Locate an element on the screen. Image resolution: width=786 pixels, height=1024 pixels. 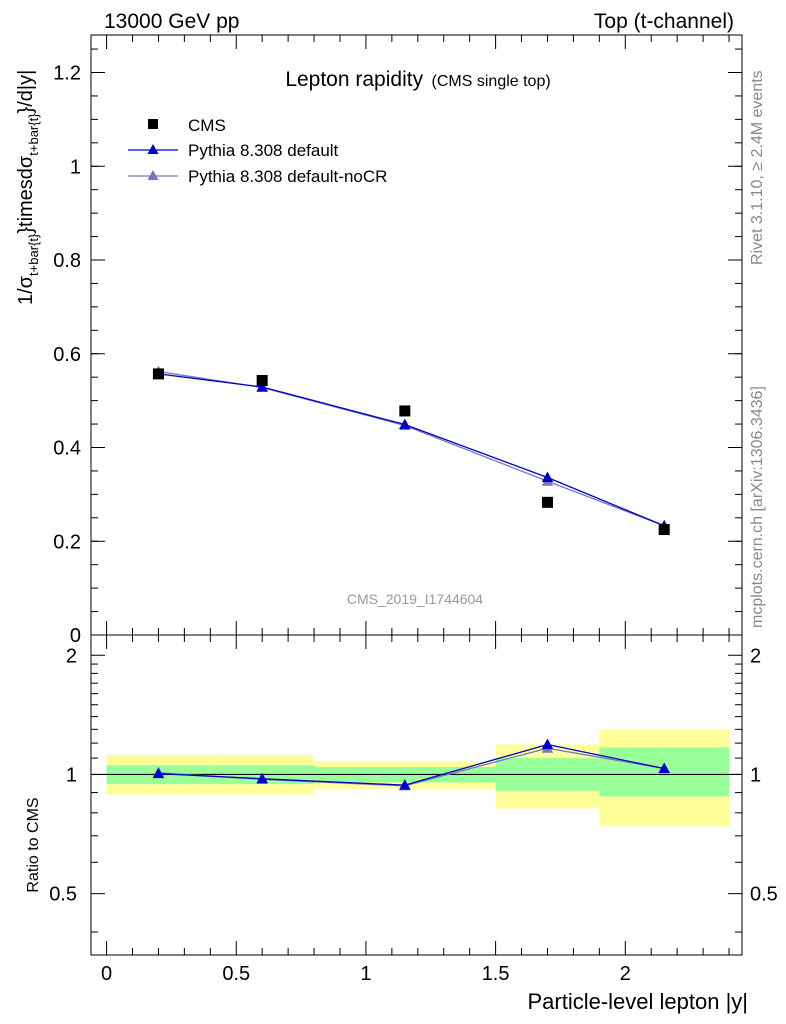
header-right: Top (t-channel) is located at coordinates (664, 21).